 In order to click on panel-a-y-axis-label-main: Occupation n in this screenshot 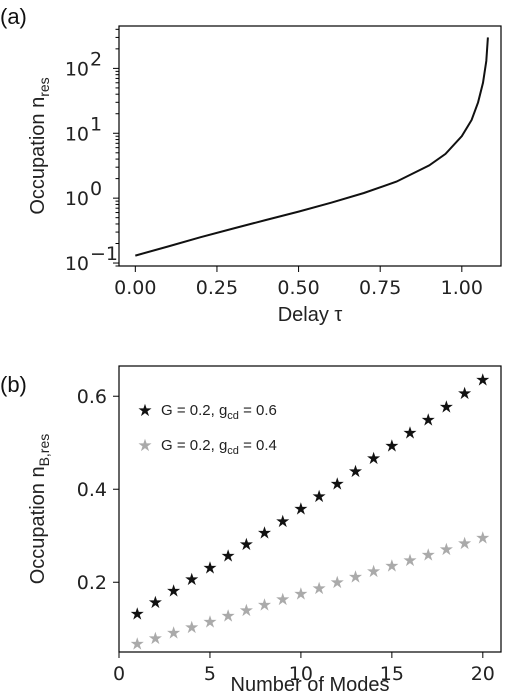, I will do `click(38, 156)`.